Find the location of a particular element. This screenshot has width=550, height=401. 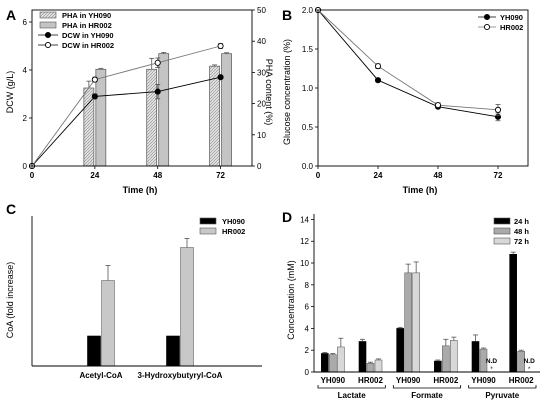

b-x-tick-label: 0 is located at coordinates (318, 175).